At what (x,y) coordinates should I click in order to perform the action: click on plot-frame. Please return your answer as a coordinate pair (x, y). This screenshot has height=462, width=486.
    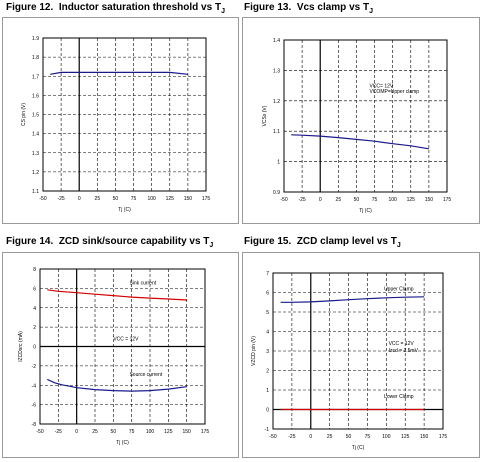
    Looking at the image, I should click on (365, 116).